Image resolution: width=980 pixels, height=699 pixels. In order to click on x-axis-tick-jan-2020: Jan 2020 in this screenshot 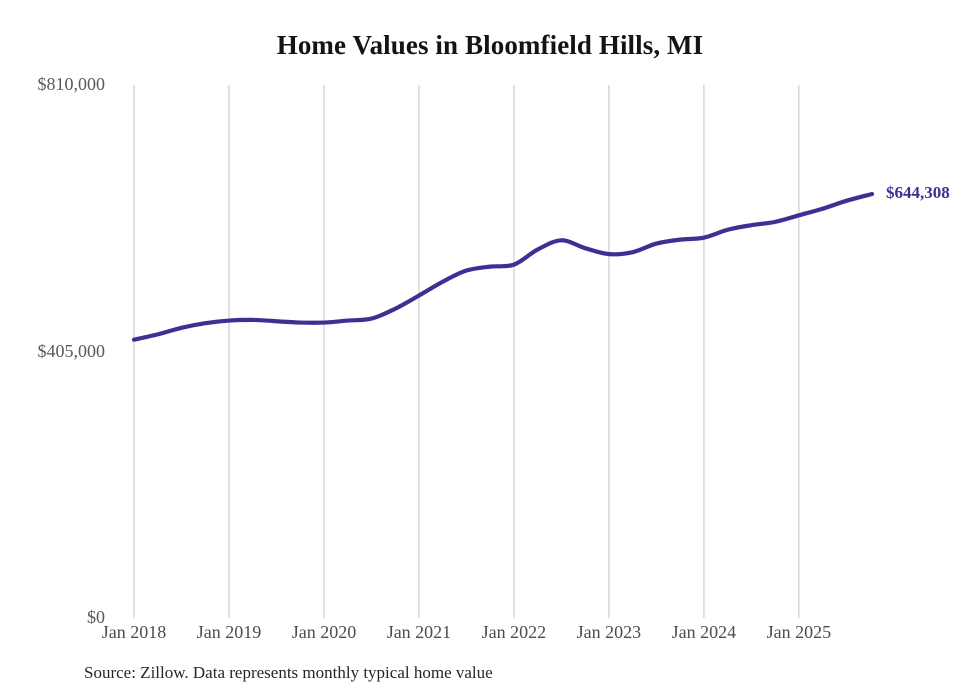, I will do `click(324, 632)`.